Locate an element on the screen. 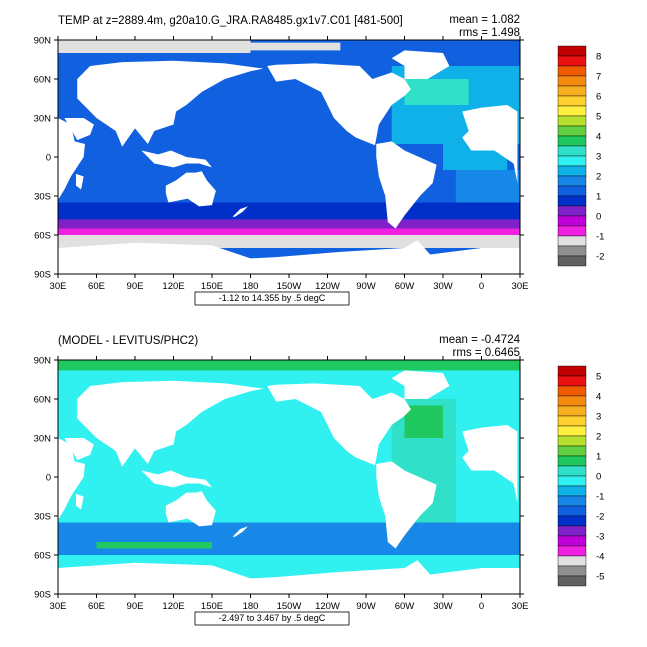 The height and width of the screenshot is (647, 647). colorbar-label: 8 is located at coordinates (598, 57).